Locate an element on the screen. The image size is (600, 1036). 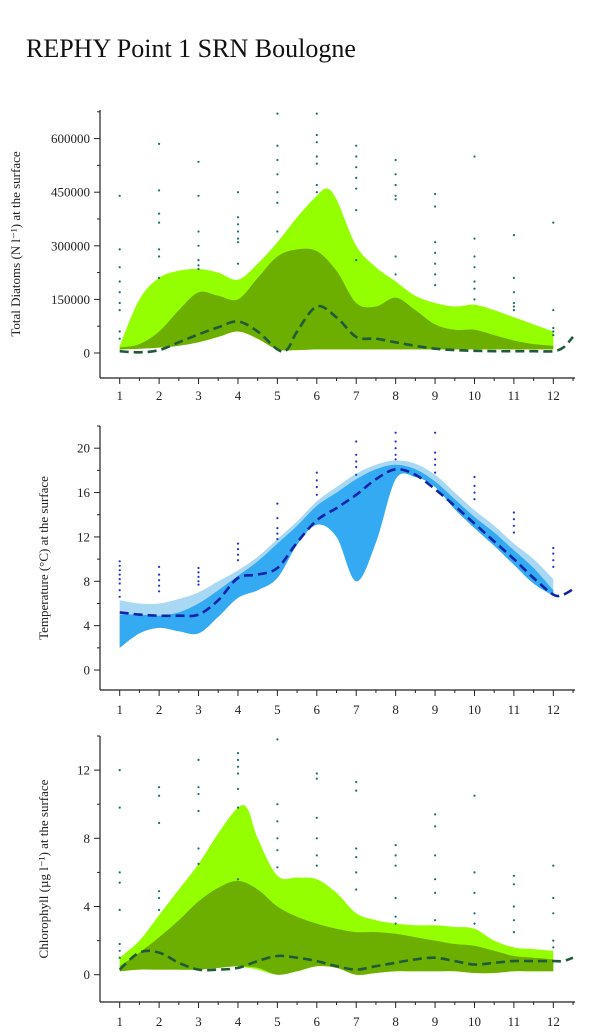
diatoms-y-tick-label: 300000 is located at coordinates (70, 245).